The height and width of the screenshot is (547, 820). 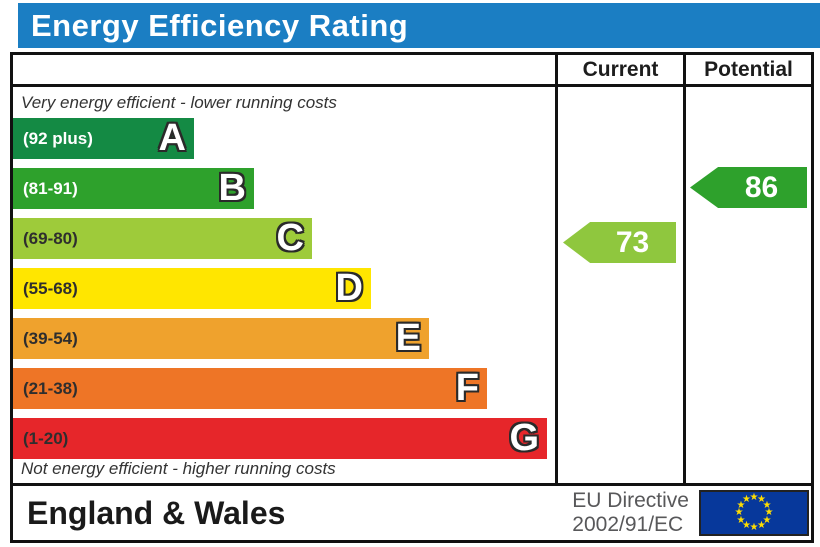 I want to click on header-potential: Potential, so click(x=747, y=71).